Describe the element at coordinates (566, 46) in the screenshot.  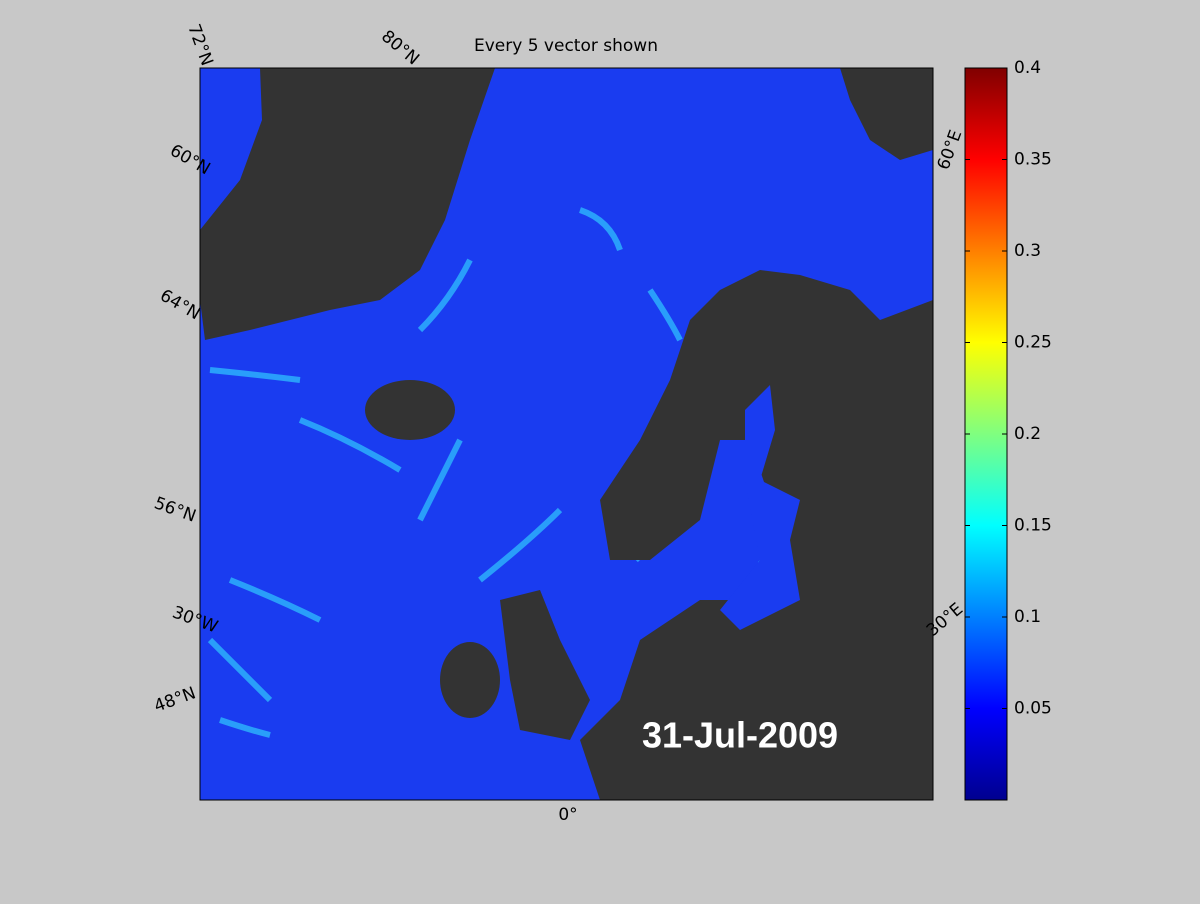
I see `map-title: Every 5 vector shown` at that location.